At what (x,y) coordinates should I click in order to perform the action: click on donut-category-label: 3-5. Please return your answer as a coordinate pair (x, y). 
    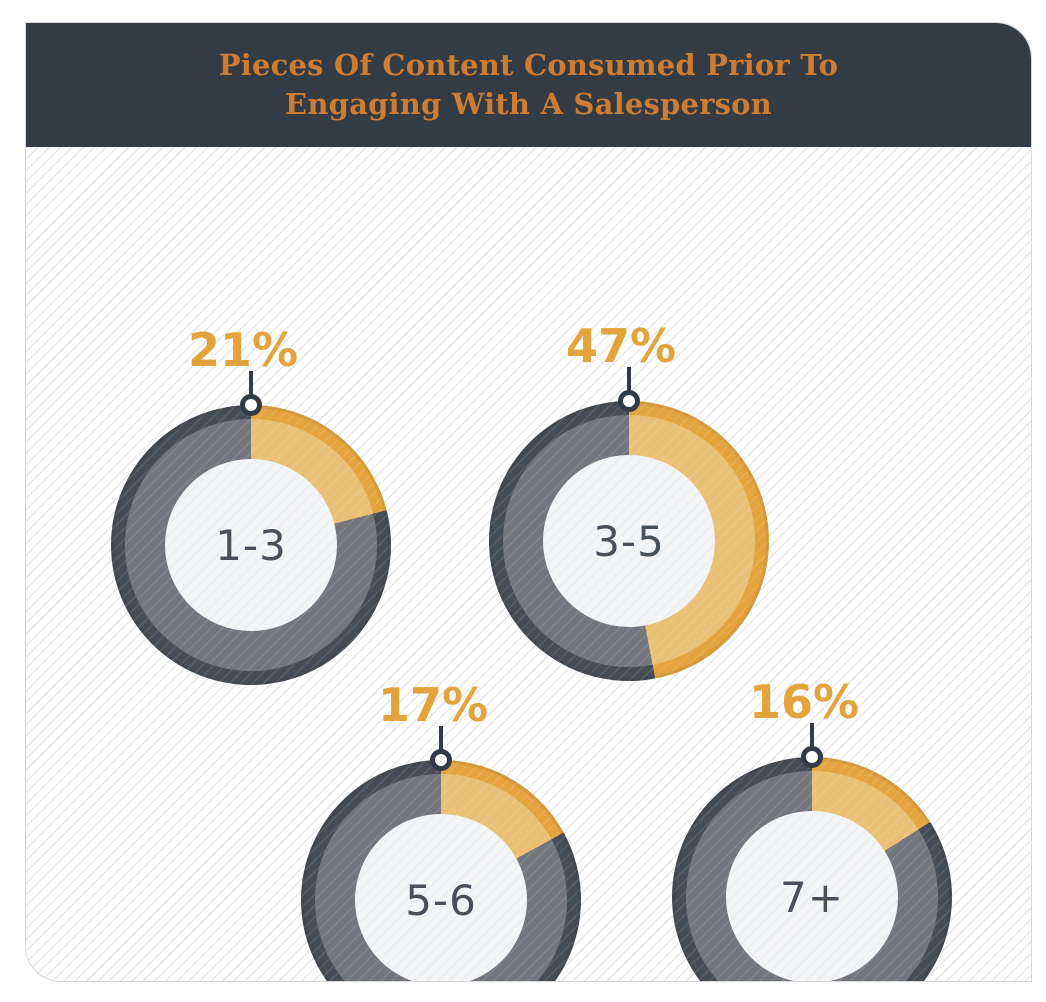
    Looking at the image, I should click on (629, 541).